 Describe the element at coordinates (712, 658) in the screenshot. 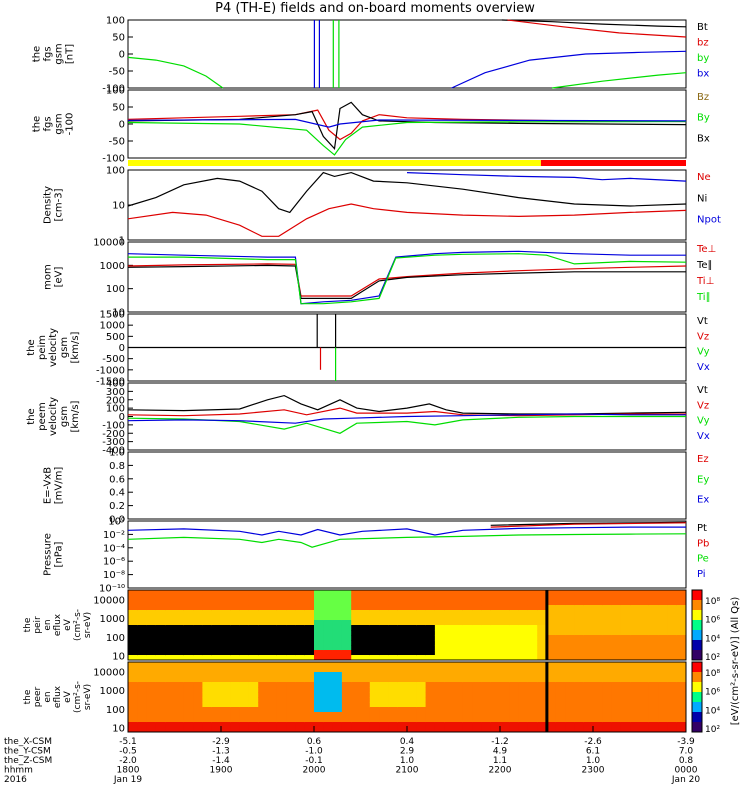

I see `colorbar-tick: 10²` at that location.